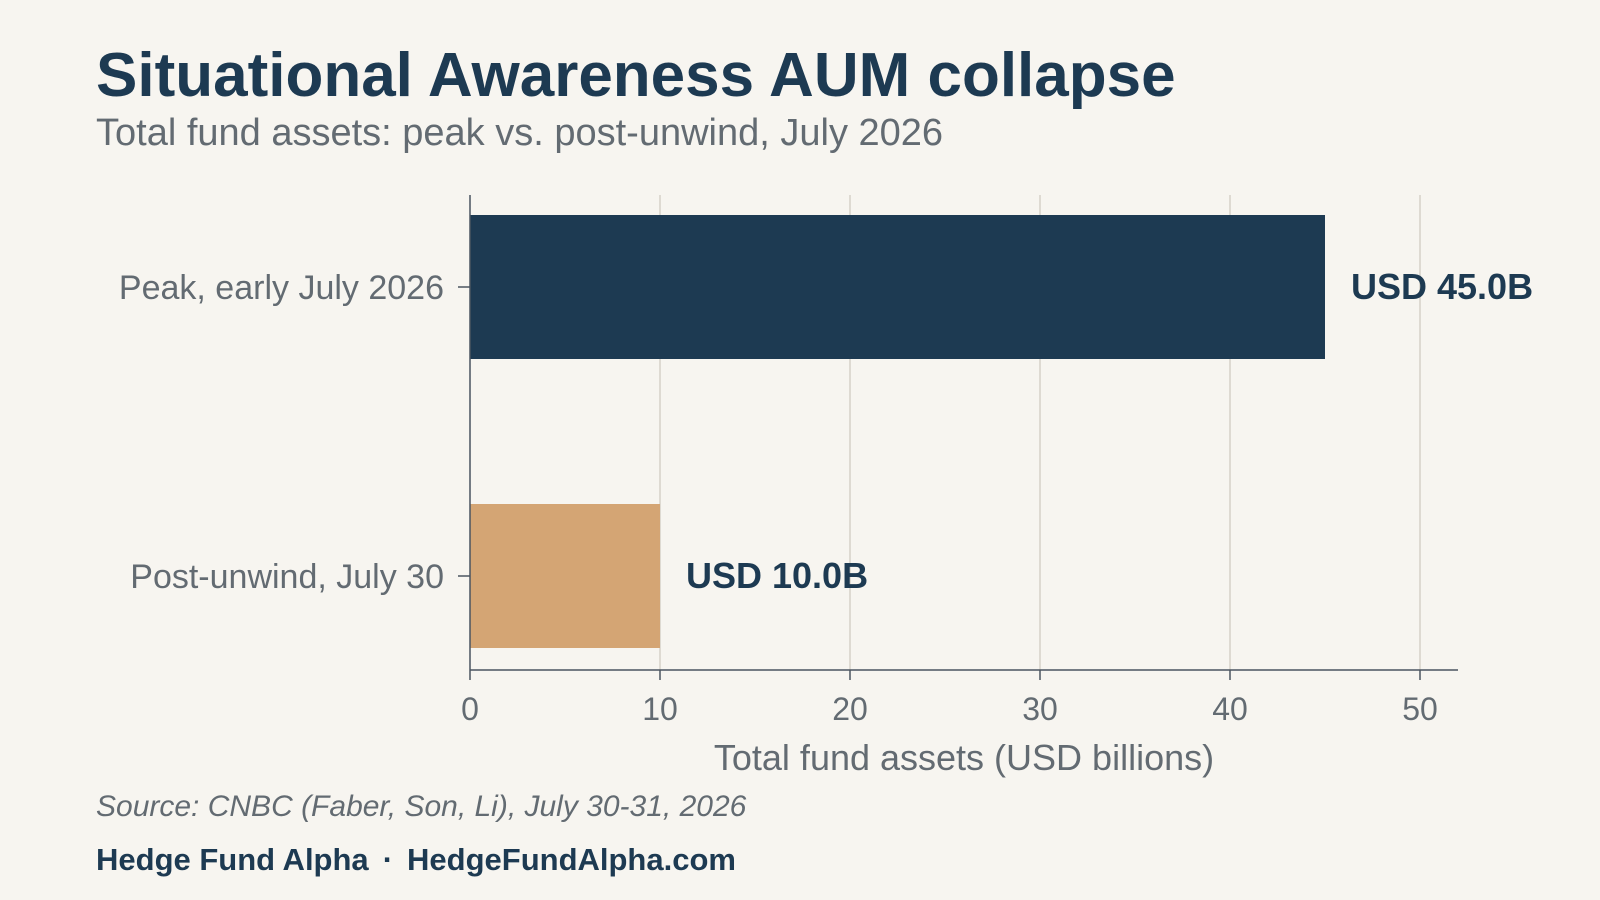 The width and height of the screenshot is (1600, 900). I want to click on brand-line: Hedge Fund Alpha · HedgeFundAlpha.com, so click(416, 860).